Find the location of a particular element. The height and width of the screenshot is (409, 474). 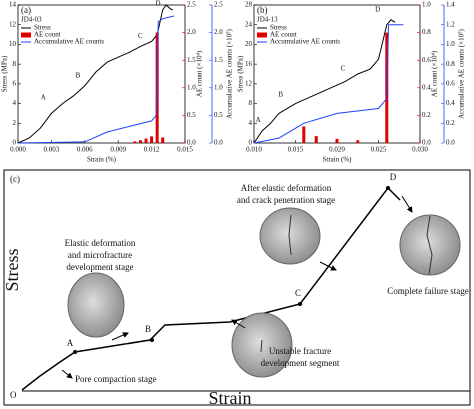

y3-tick-label: 1.4 is located at coordinates (450, 5).